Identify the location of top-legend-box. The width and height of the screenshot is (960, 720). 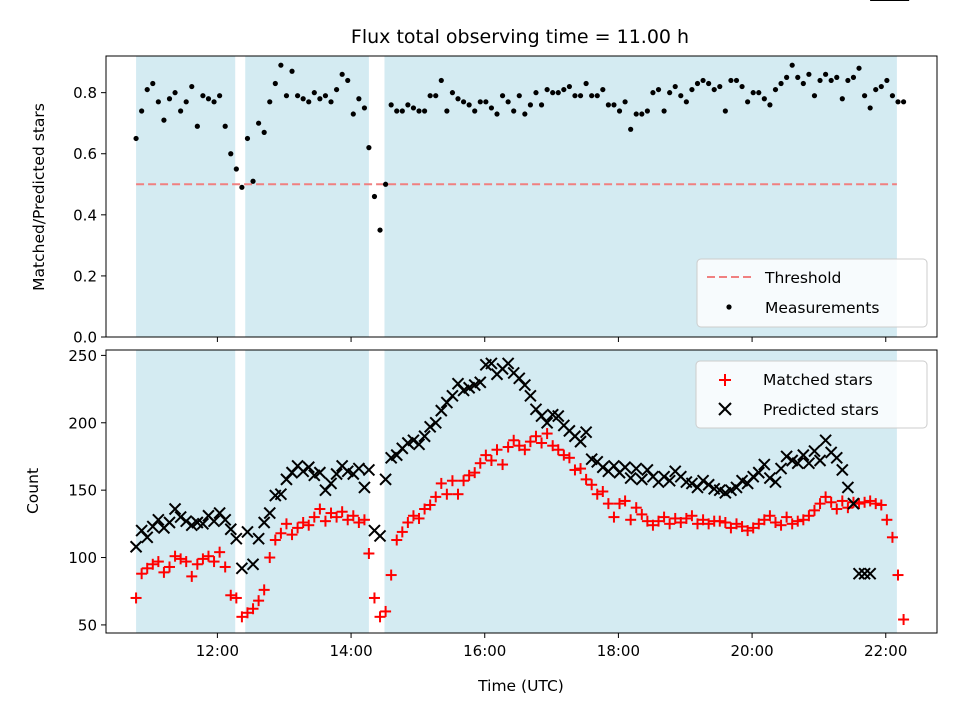
(812, 293).